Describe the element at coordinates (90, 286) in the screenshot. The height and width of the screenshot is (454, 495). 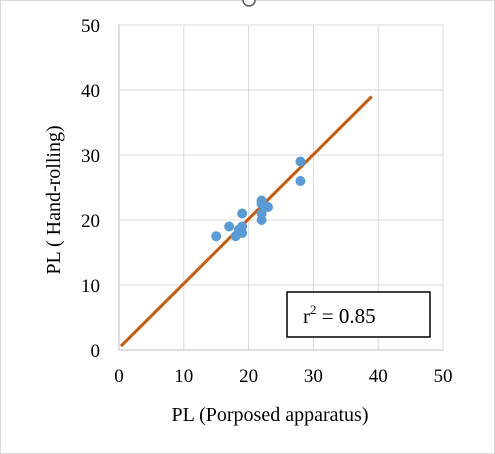
I see `y-tick-label: 10` at that location.